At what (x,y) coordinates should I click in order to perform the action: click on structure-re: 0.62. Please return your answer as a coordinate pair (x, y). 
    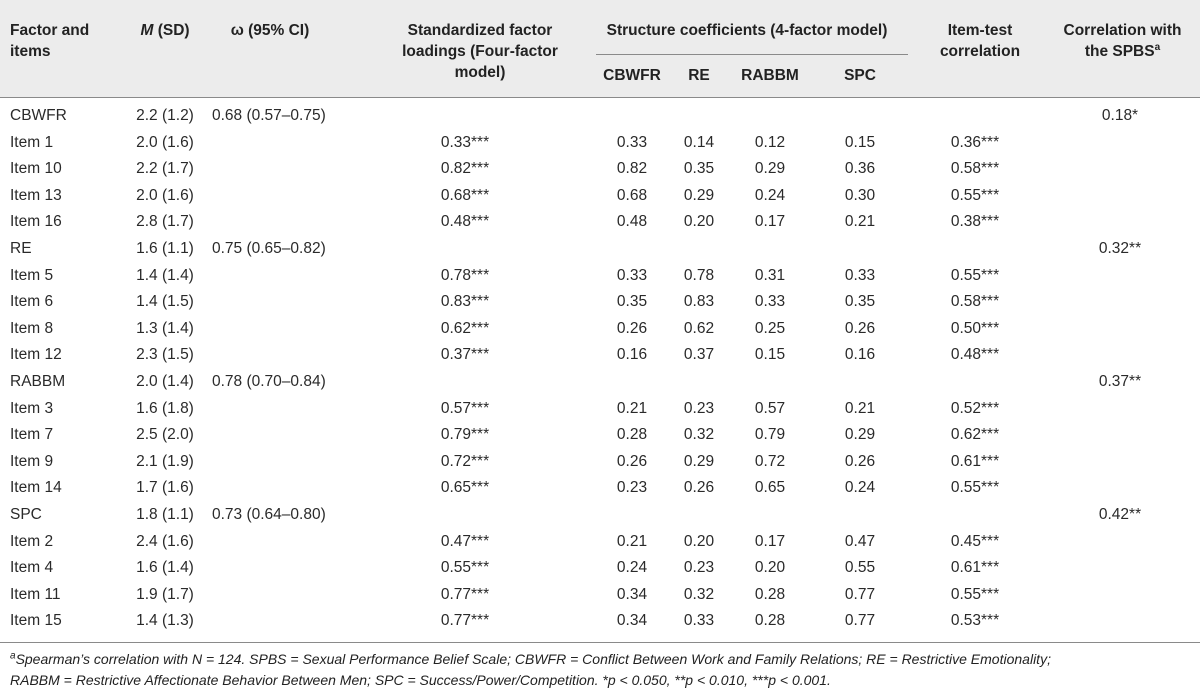
    Looking at the image, I should click on (699, 328).